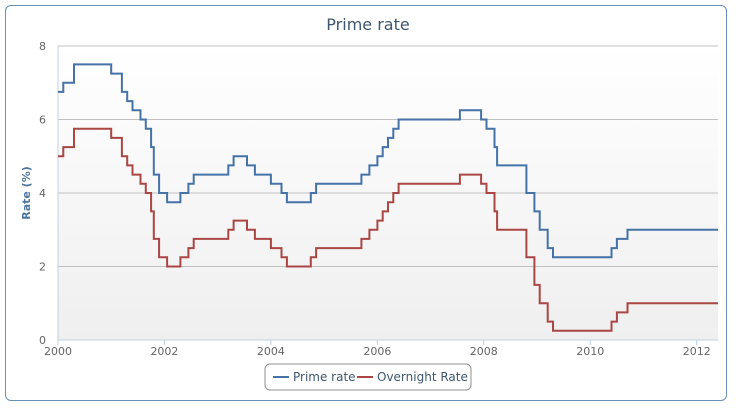 This screenshot has width=736, height=409. I want to click on y-tick-label: 0, so click(42, 340).